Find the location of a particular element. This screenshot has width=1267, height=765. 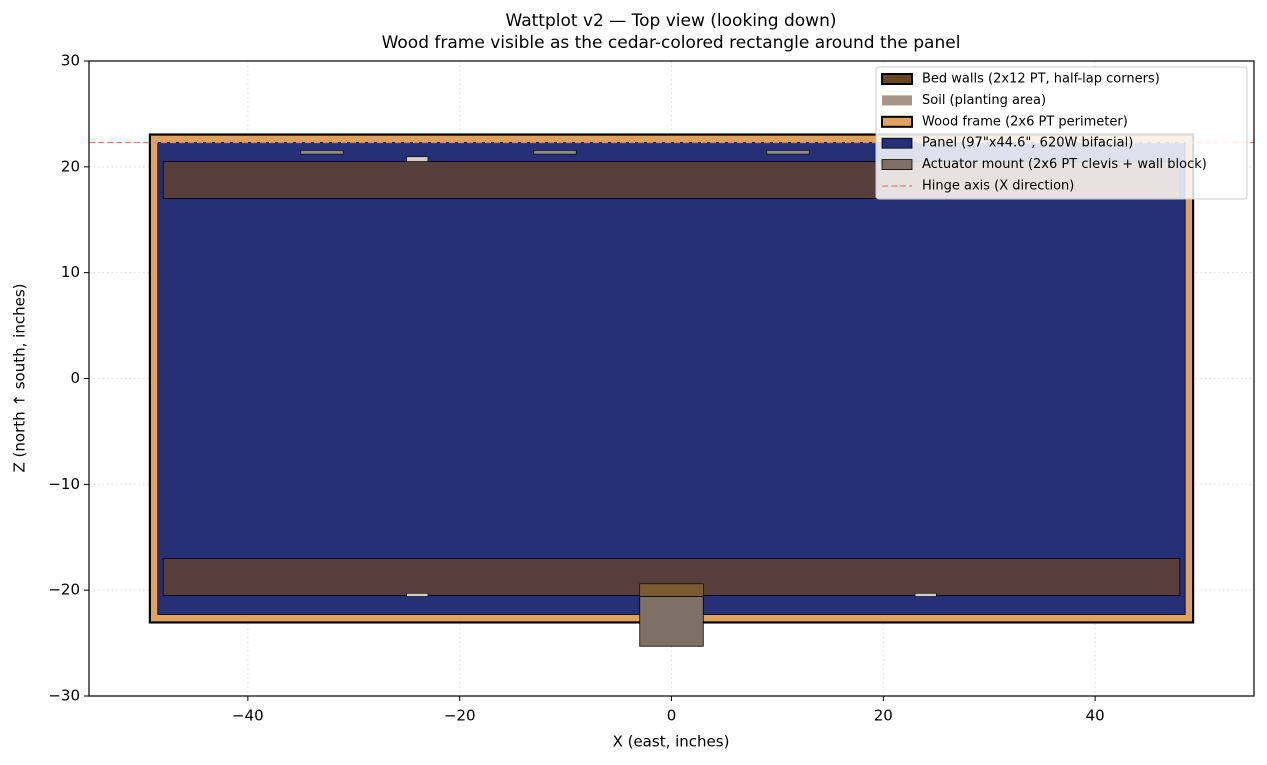

legend-box is located at coordinates (1061, 133).